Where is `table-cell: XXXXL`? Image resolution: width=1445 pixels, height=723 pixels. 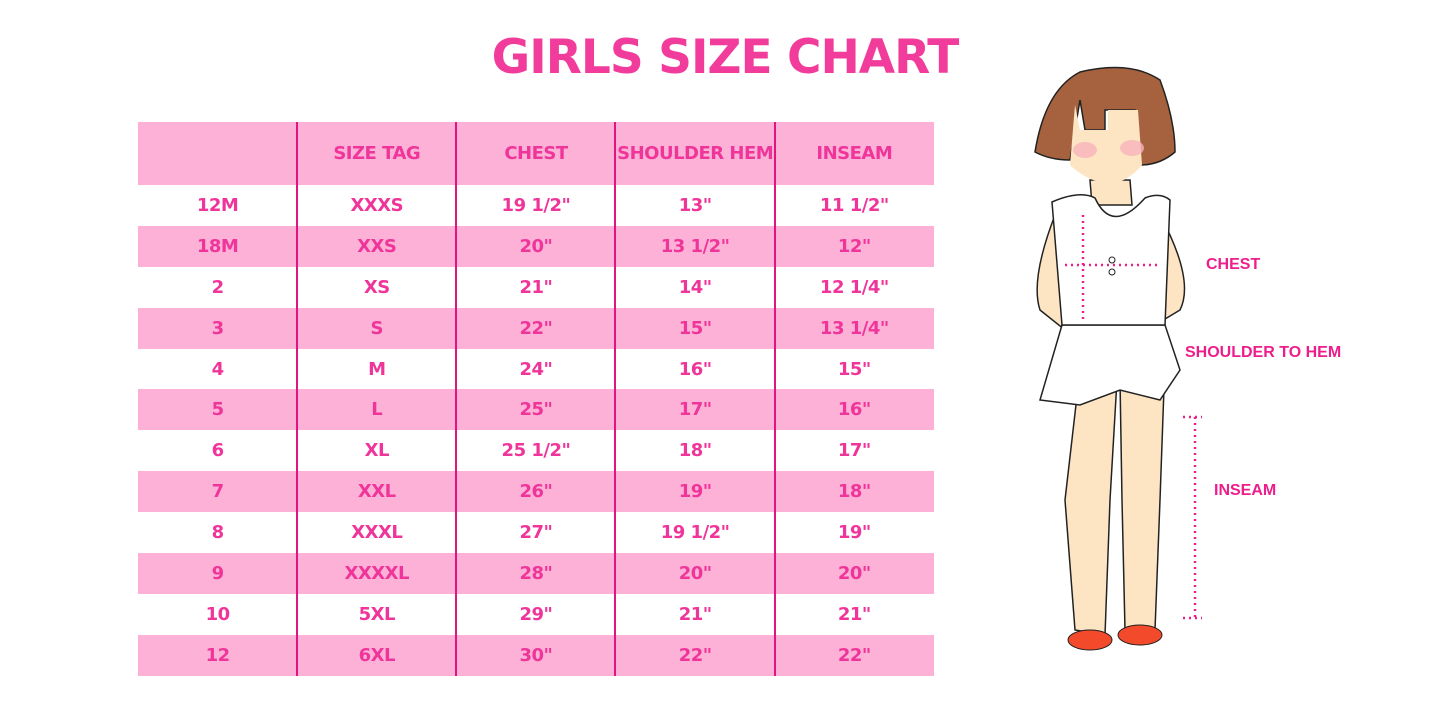 table-cell: XXXXL is located at coordinates (377, 573).